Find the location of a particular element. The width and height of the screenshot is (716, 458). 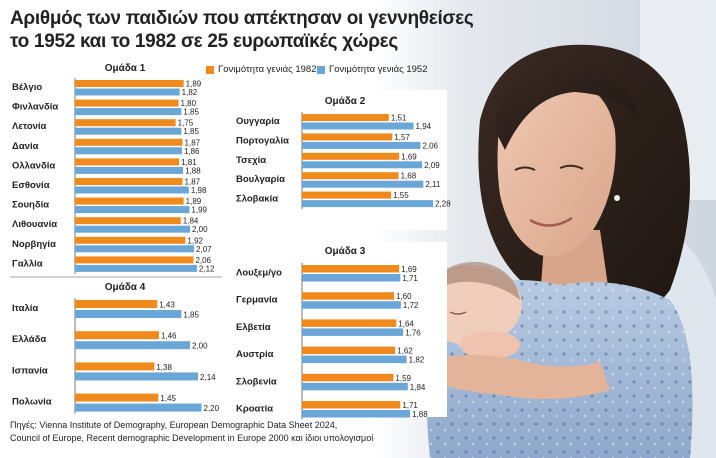

group-1-value-1952-7: 1,99 is located at coordinates (199, 210).